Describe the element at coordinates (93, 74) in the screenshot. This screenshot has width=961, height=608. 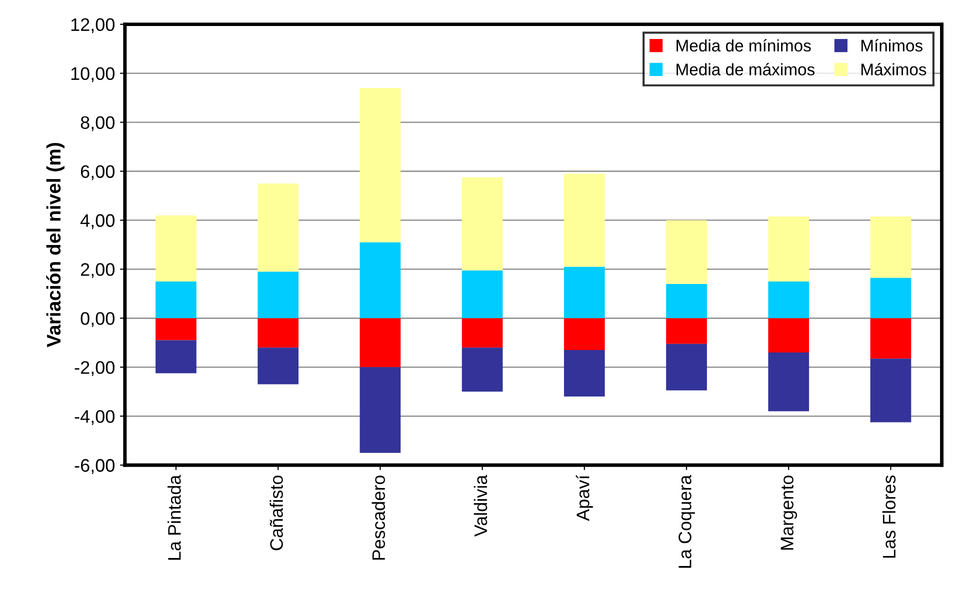
I see `y-tick-label: 10,00` at that location.